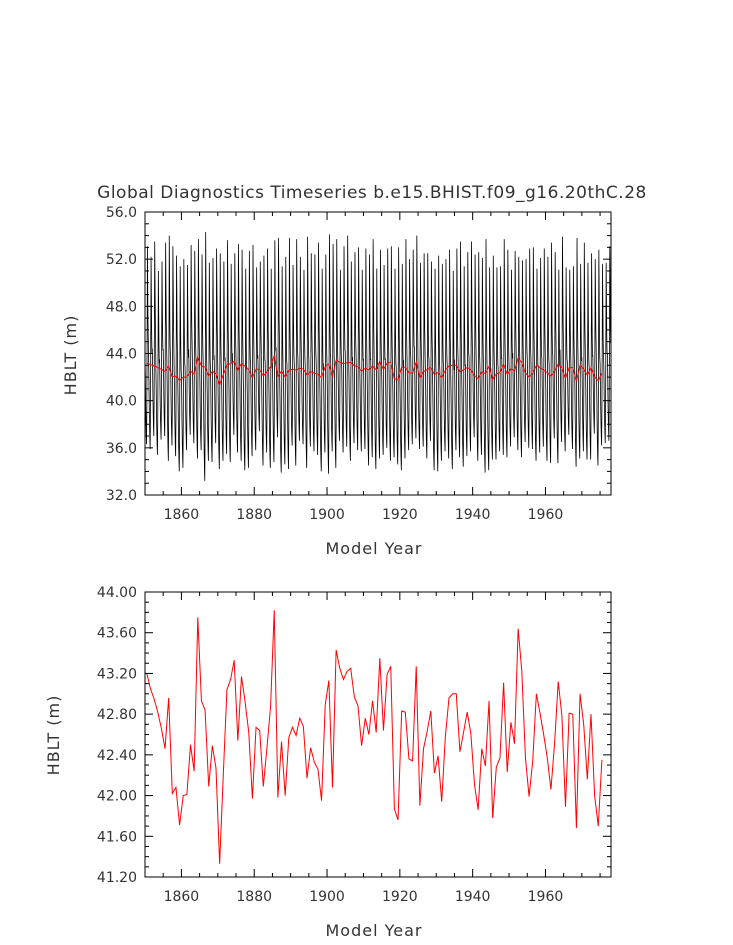  I want to click on y-tick-label: 40.0, so click(121, 402).